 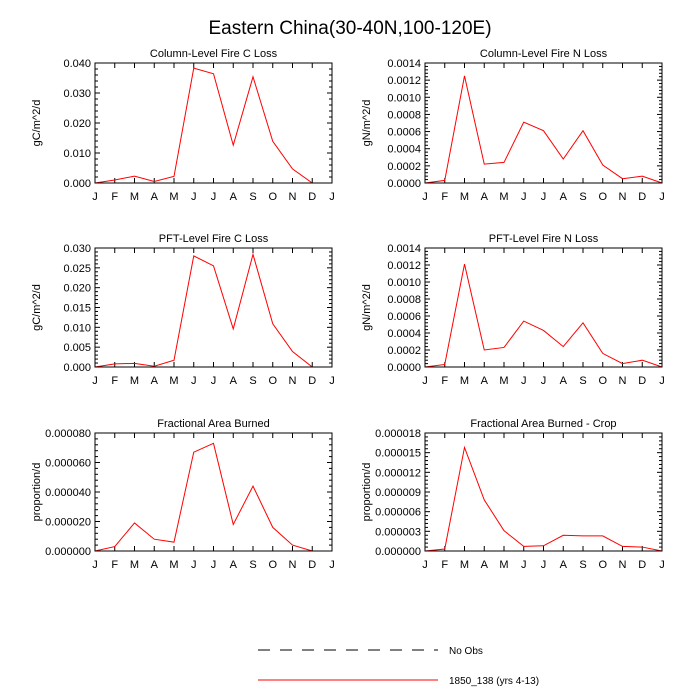 I want to click on y-tick-label: 0.0006, so click(x=404, y=317).